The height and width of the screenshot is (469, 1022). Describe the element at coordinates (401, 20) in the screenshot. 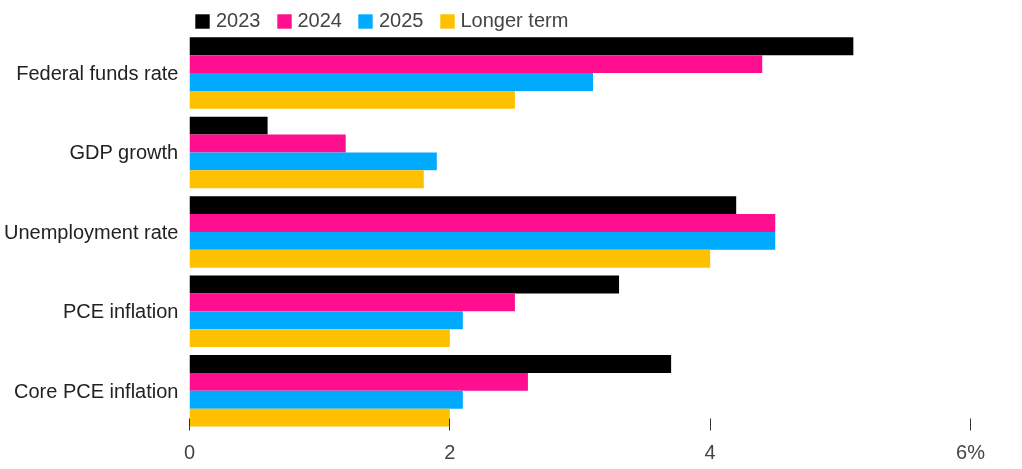

I see `legend-label: 2025` at that location.